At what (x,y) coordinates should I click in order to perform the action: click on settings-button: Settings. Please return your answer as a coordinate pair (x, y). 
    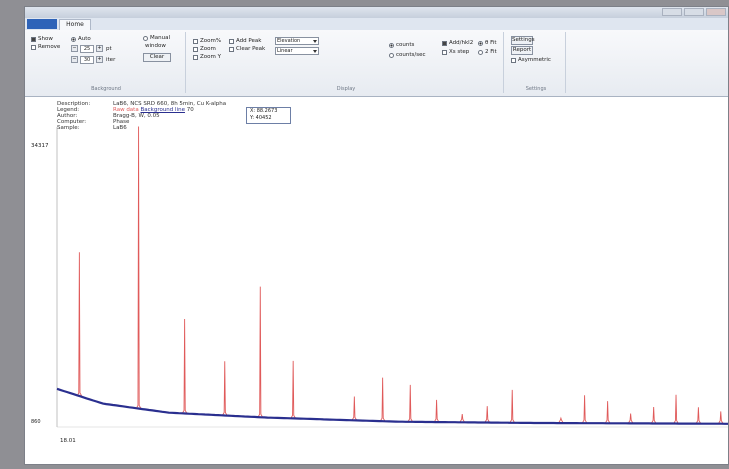
    Looking at the image, I should click on (523, 40).